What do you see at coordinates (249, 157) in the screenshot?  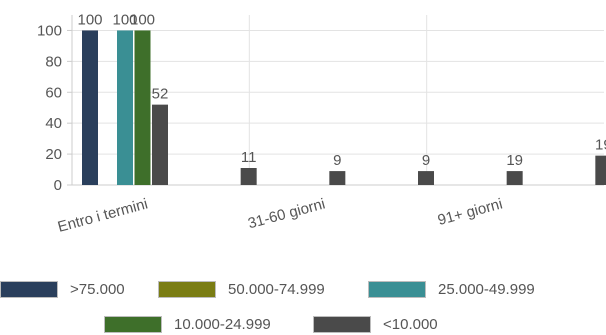 I see `bar-data-label: 11` at bounding box center [249, 157].